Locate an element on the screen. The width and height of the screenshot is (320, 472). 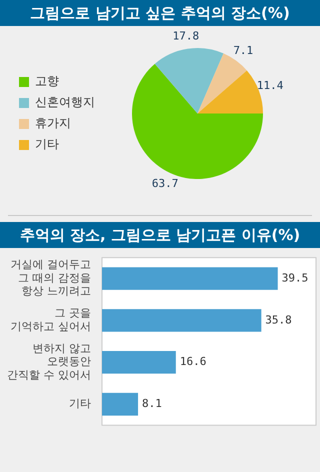
legend-label: 신혼여행지 is located at coordinates (65, 102).